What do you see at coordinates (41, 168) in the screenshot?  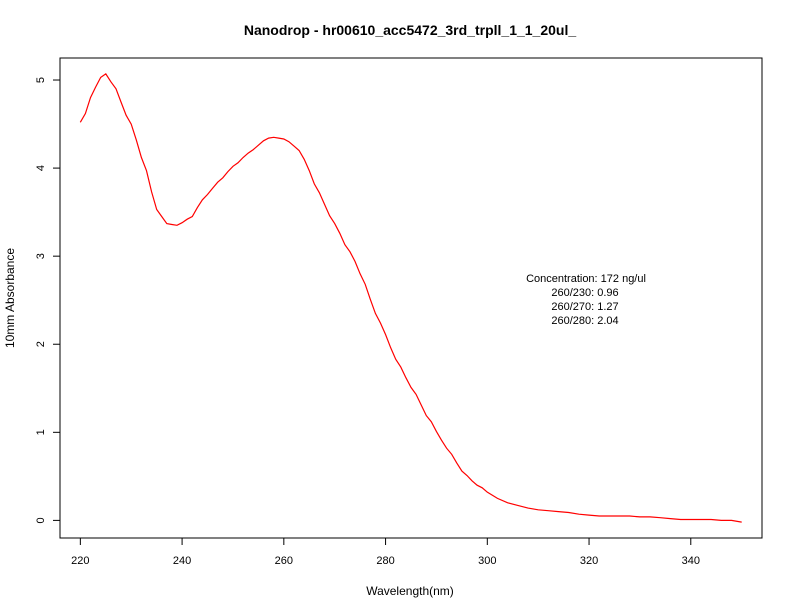 I see `y-tick-label: 4` at bounding box center [41, 168].